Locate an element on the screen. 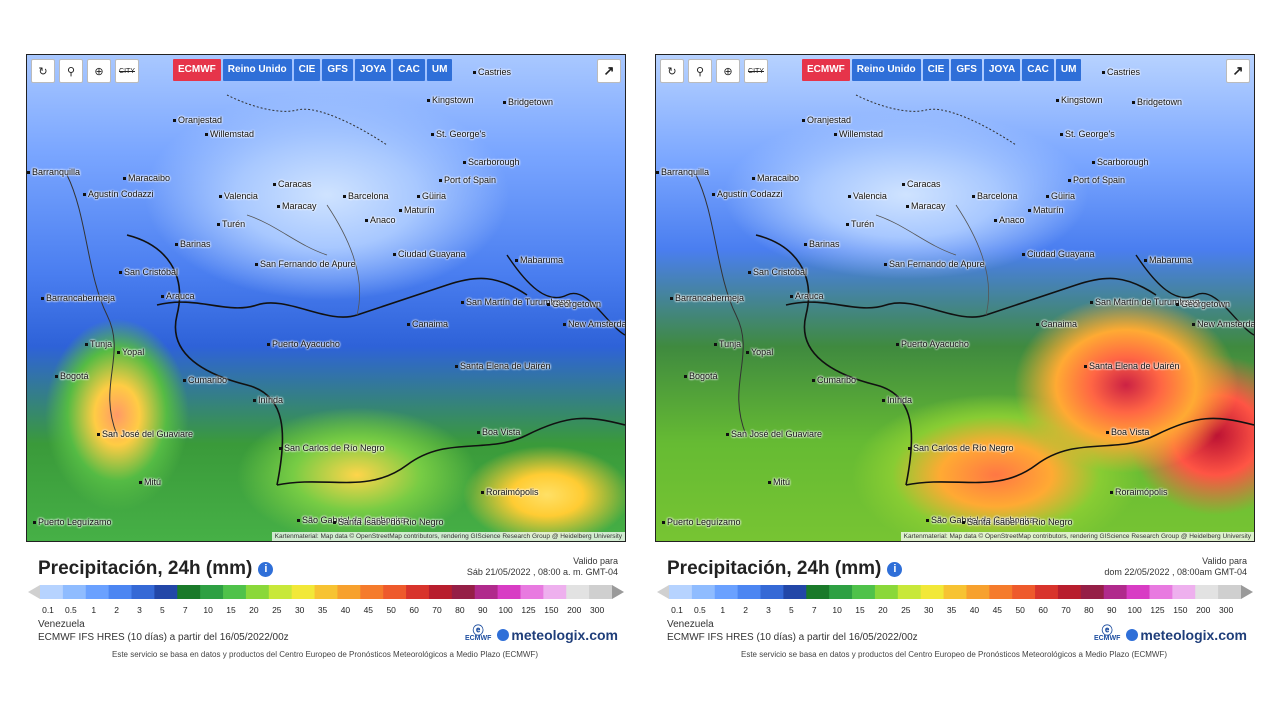  city-label: Turén is located at coordinates (231, 224).